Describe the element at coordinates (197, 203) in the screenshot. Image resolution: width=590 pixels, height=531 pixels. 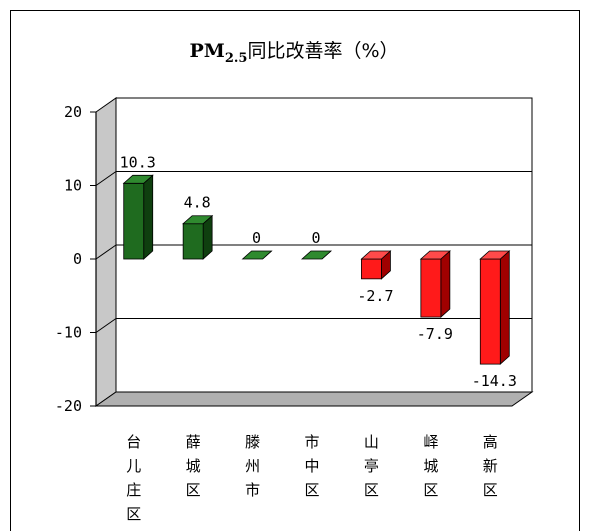
I see `data-label: 4.8` at that location.